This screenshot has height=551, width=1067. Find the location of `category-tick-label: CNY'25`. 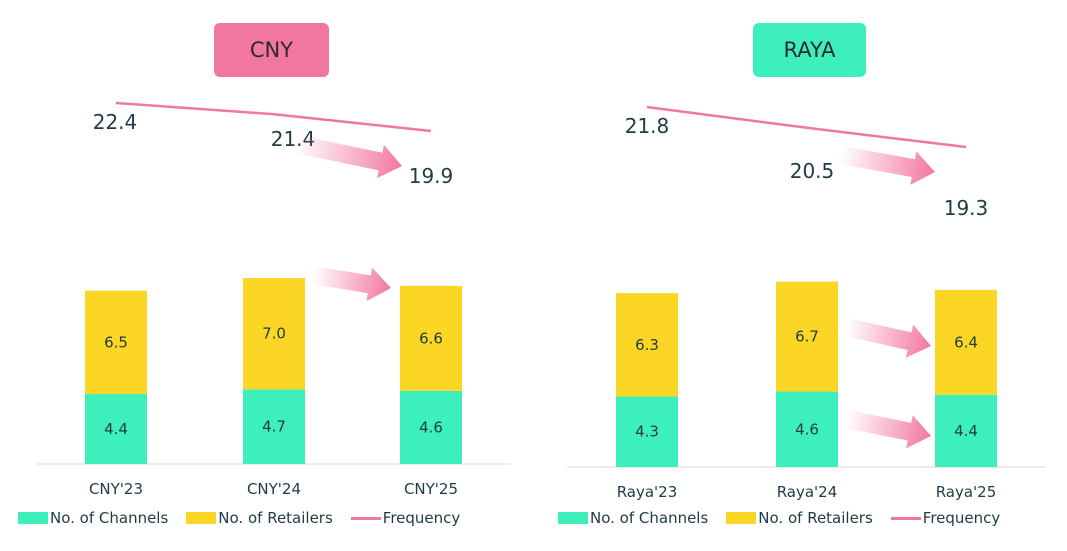

category-tick-label: CNY'25 is located at coordinates (431, 489).